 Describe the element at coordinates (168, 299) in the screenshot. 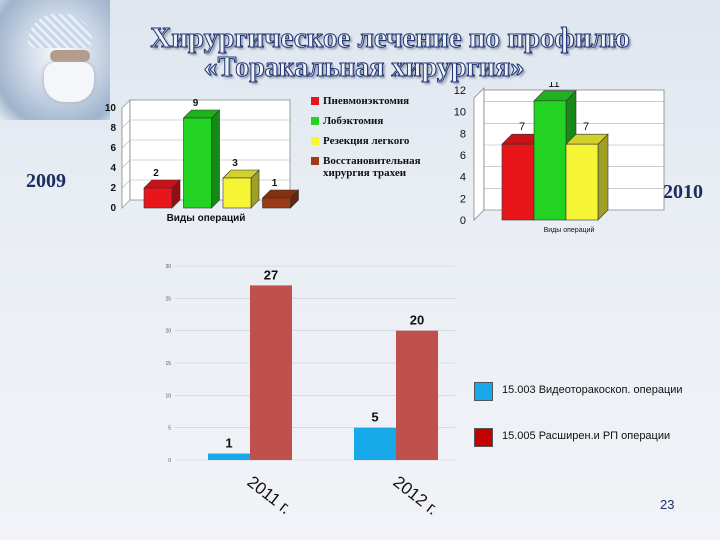

I see `y-tick-label: 25` at that location.